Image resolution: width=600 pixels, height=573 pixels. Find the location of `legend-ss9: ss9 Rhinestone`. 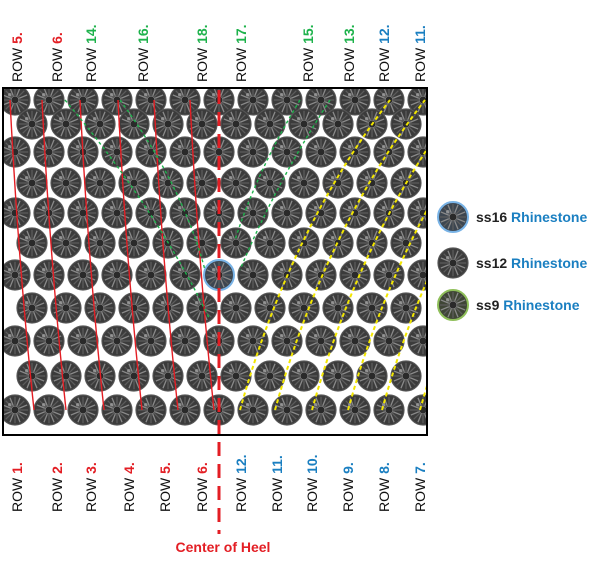

legend-ss9: ss9 Rhinestone is located at coordinates (507, 305).